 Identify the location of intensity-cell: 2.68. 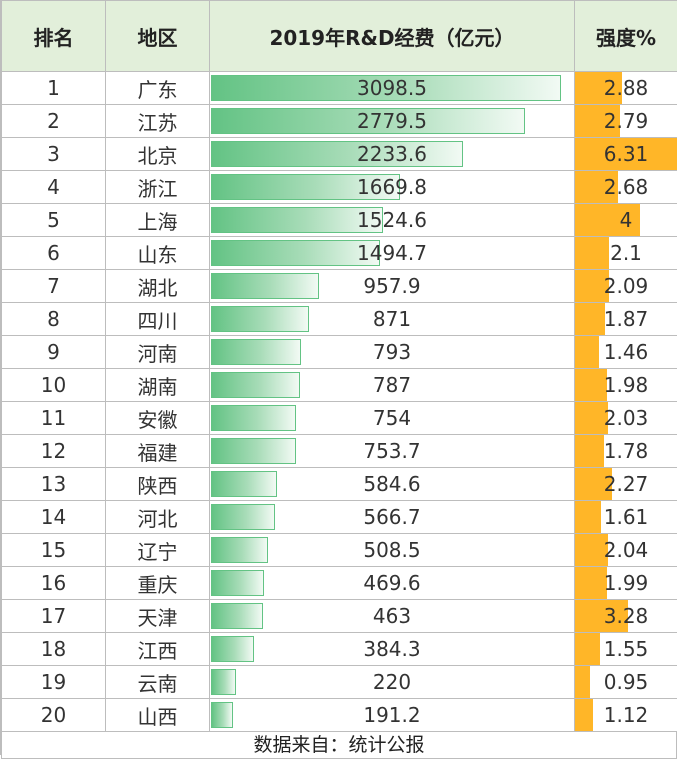
(626, 187).